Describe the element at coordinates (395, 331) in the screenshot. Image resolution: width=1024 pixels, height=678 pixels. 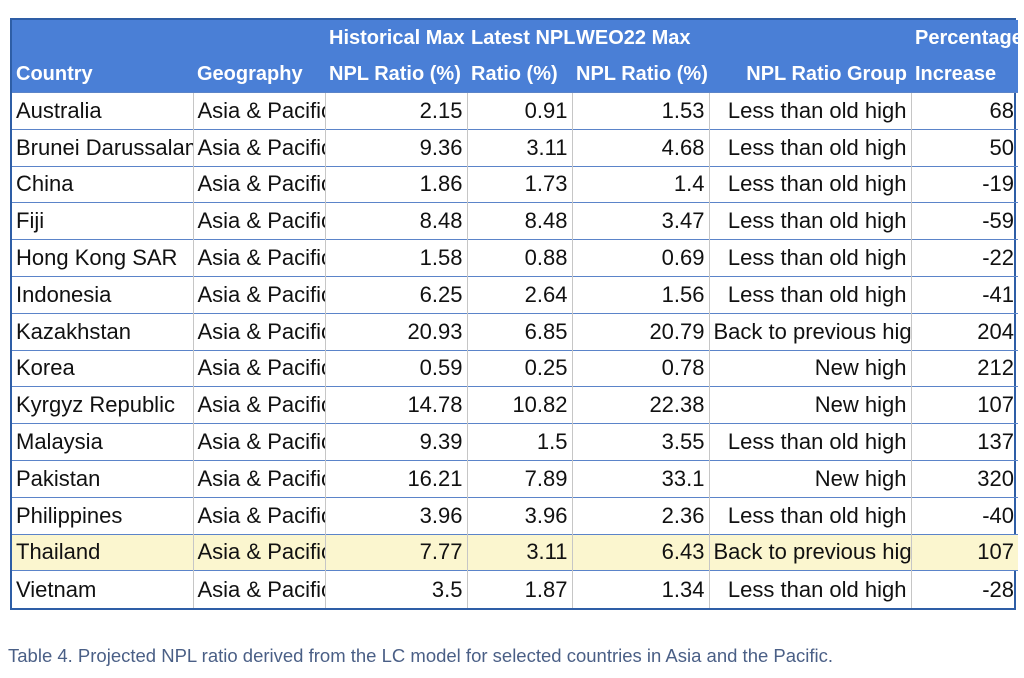
I see `cell-historical-max: 20.93` at that location.